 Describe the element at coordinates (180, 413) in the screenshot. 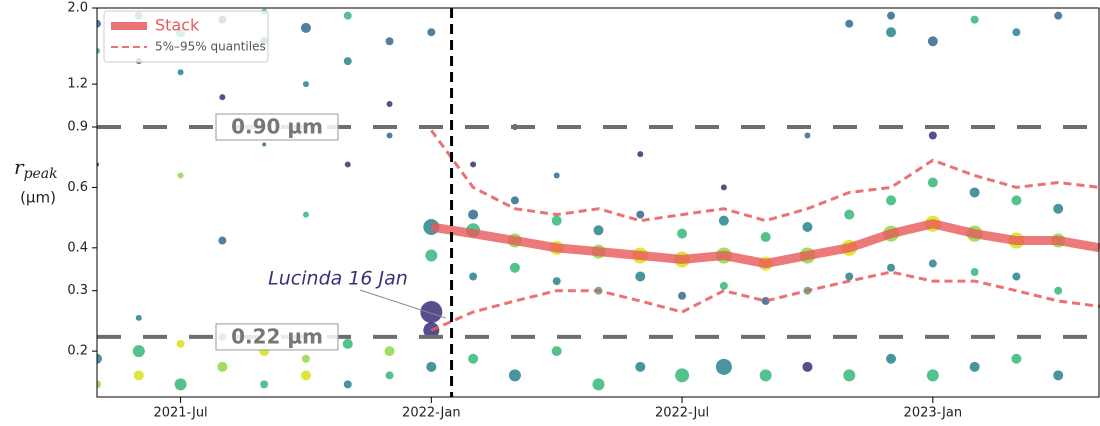

I see `x-tick-label: 2021-Jul` at that location.